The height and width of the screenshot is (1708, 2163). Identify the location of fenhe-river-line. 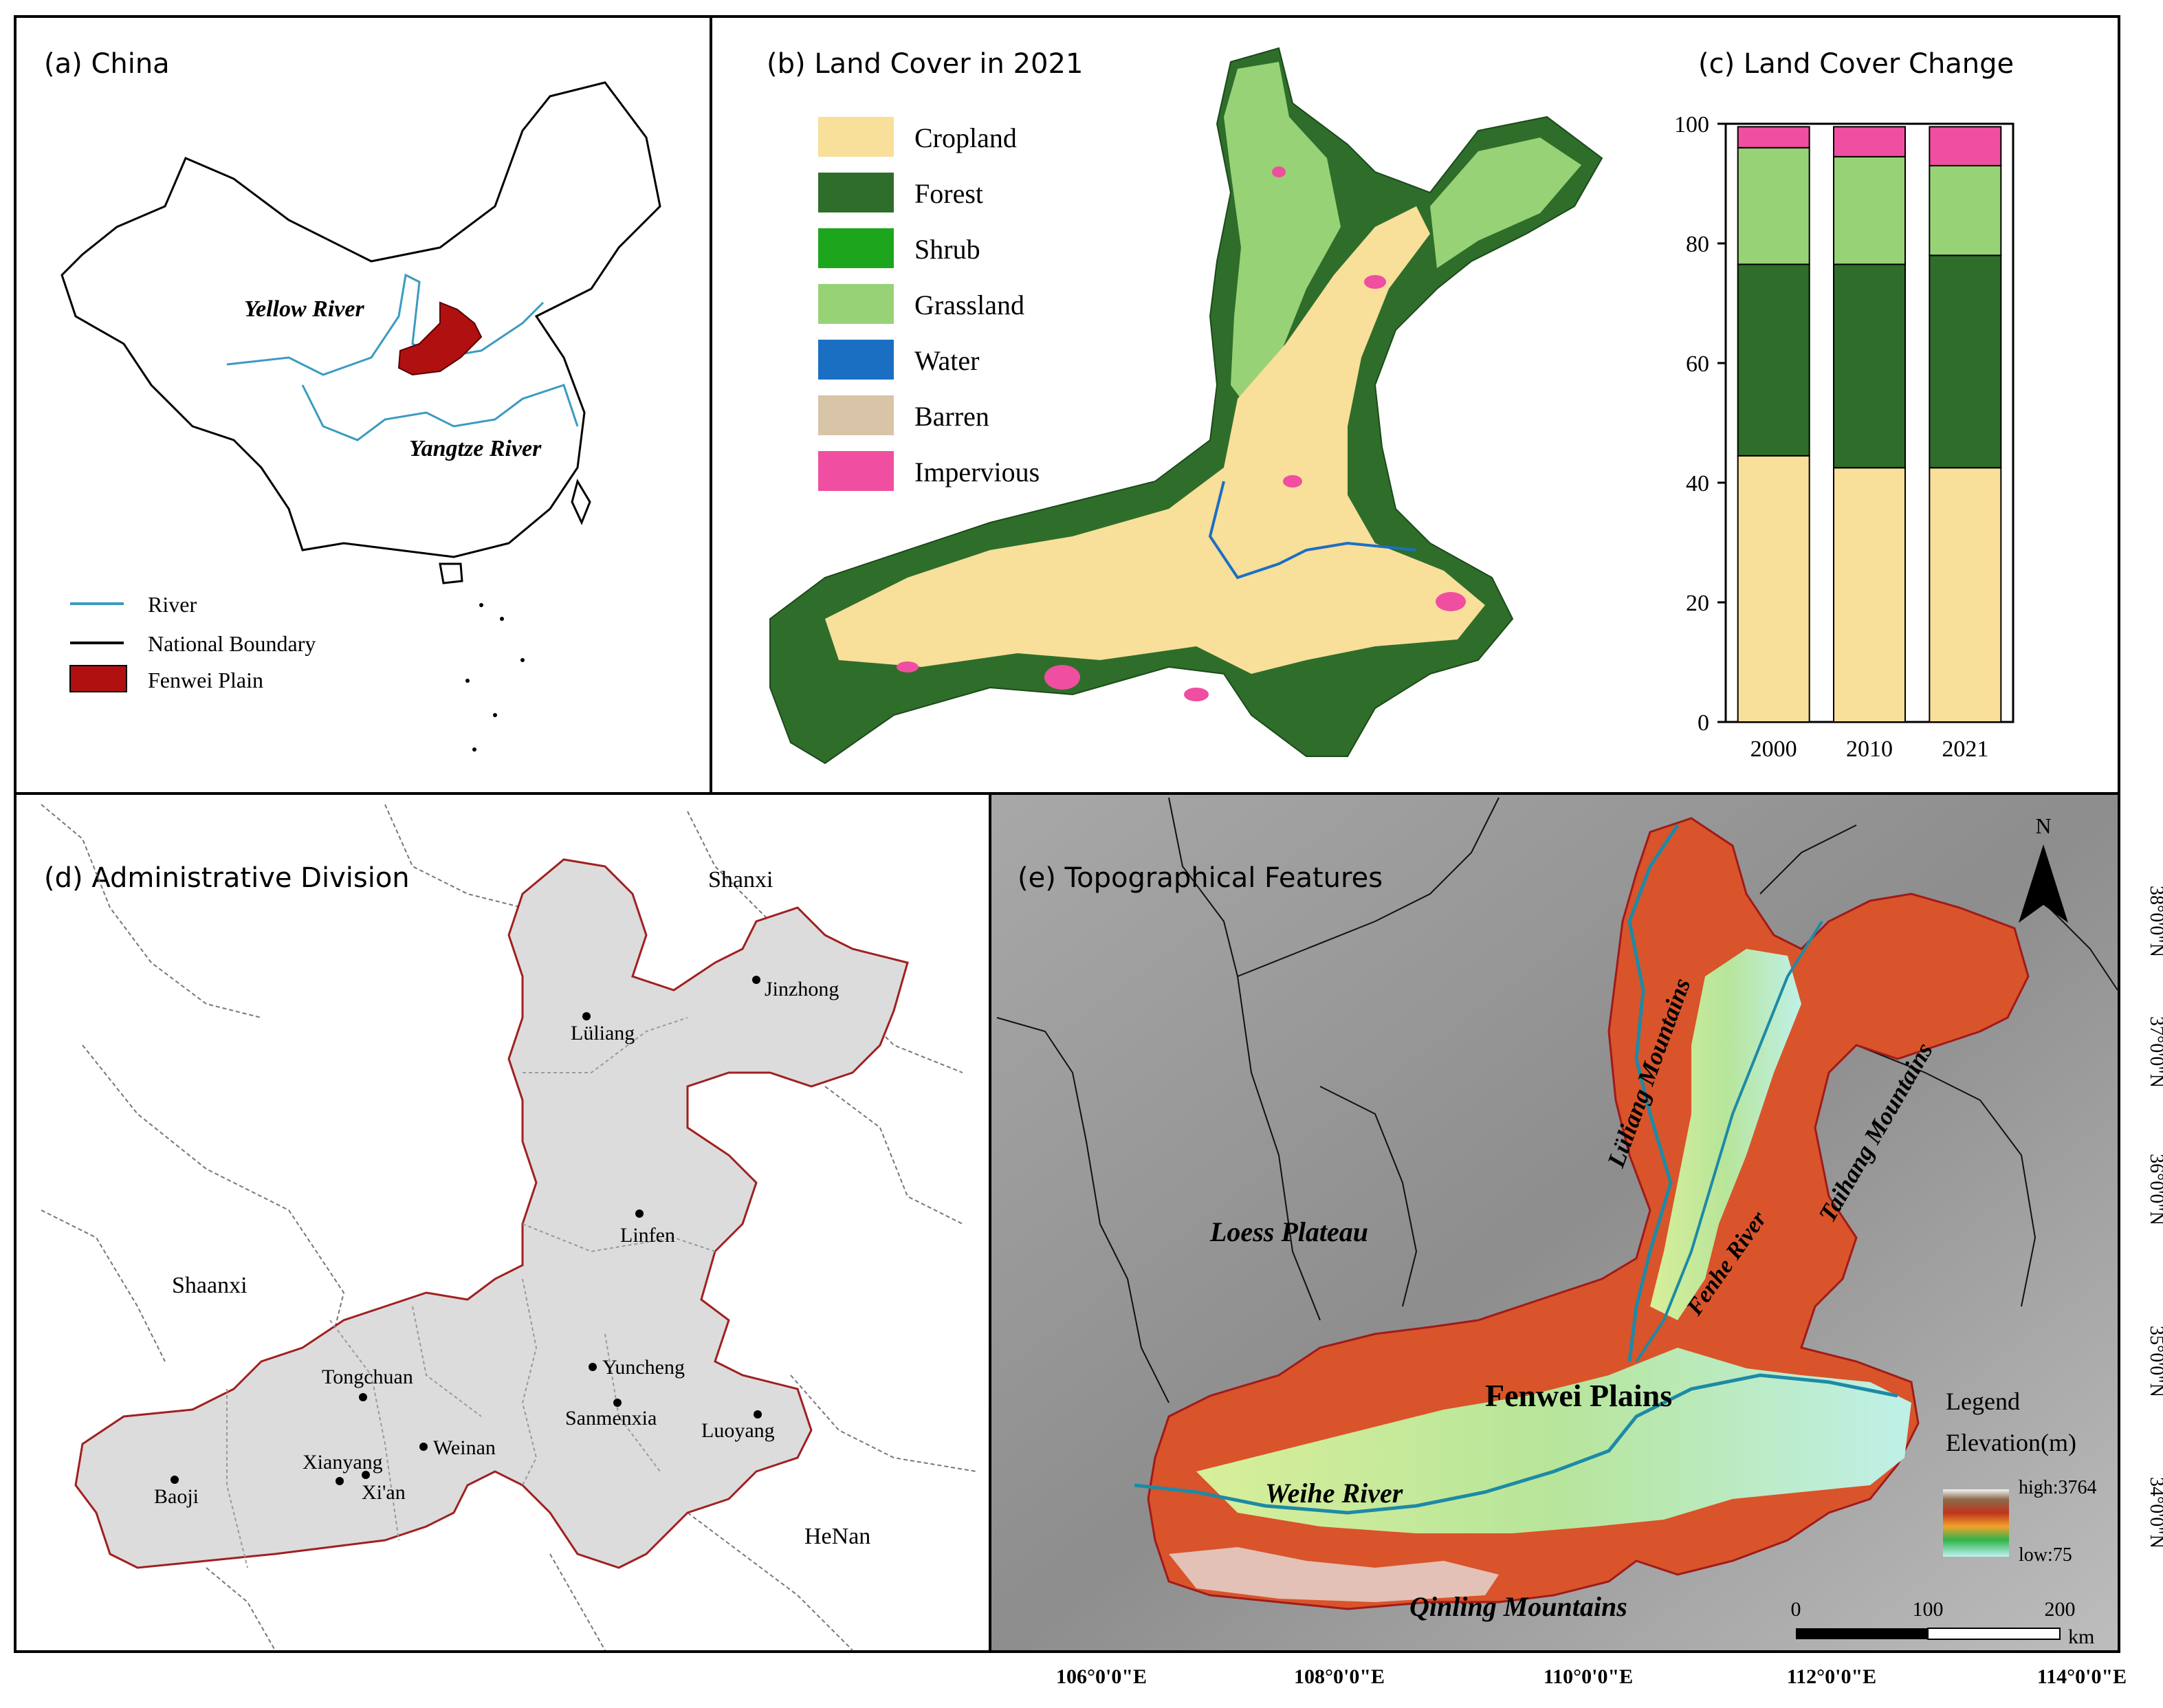
(1653, 1093).